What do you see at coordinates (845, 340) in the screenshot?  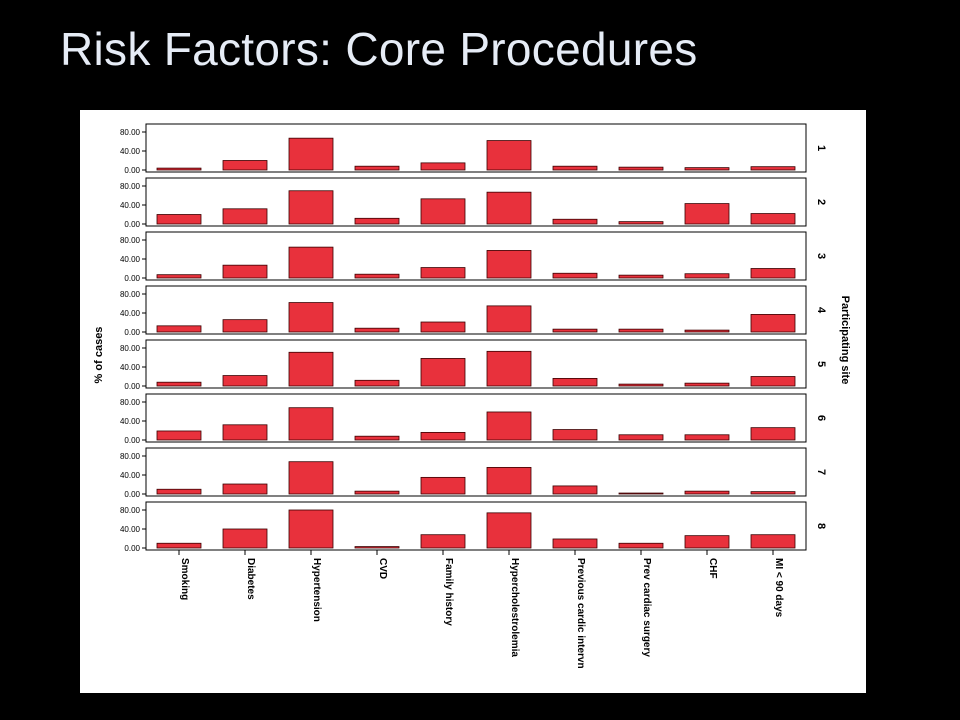 I see `facet-axis-title: Participating site` at bounding box center [845, 340].